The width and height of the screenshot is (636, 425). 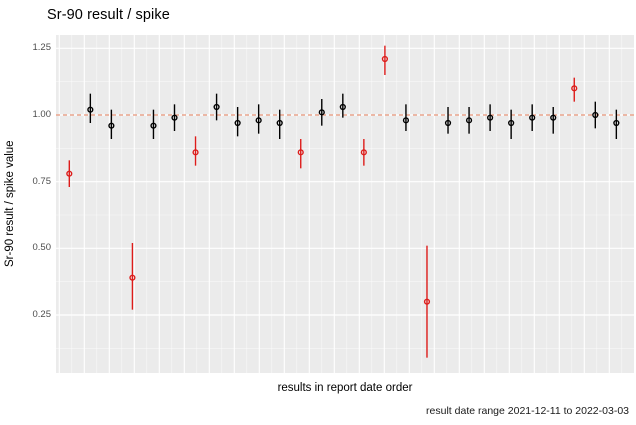 I want to click on x-axis-title: results in report date order, so click(x=345, y=388).